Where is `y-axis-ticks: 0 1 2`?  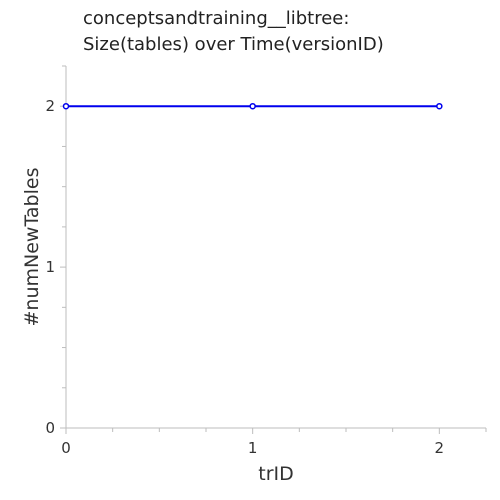 y-axis-ticks: 0 1 2 is located at coordinates (55, 251).